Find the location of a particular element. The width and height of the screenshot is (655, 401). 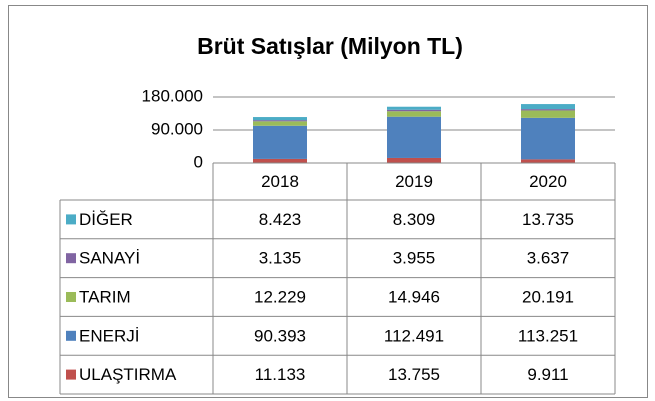

y-tick-label: 0 is located at coordinates (198, 161).